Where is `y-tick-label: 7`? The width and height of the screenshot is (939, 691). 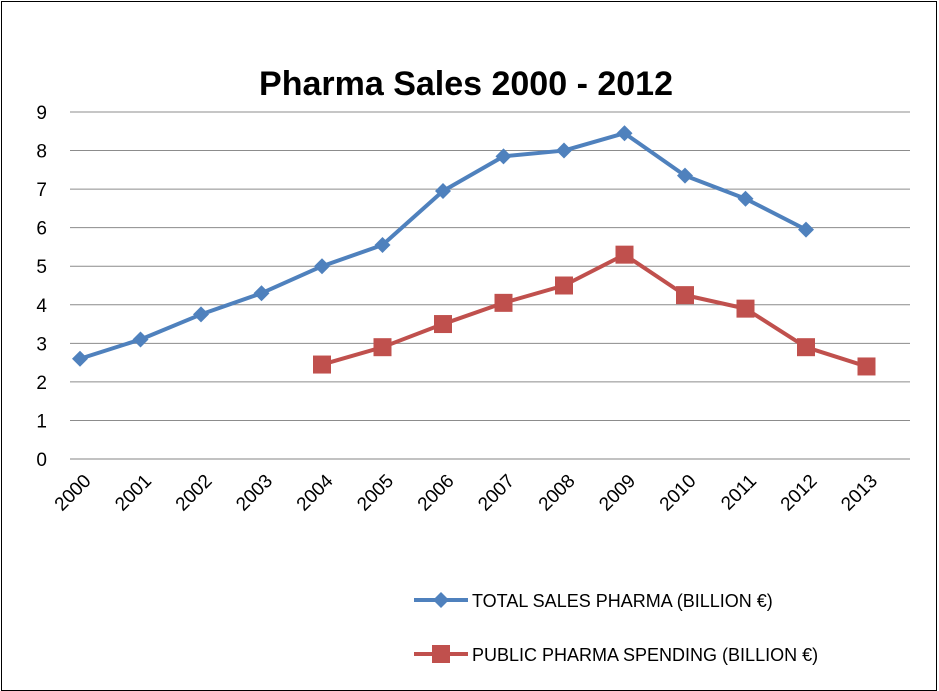 y-tick-label: 7 is located at coordinates (41, 190).